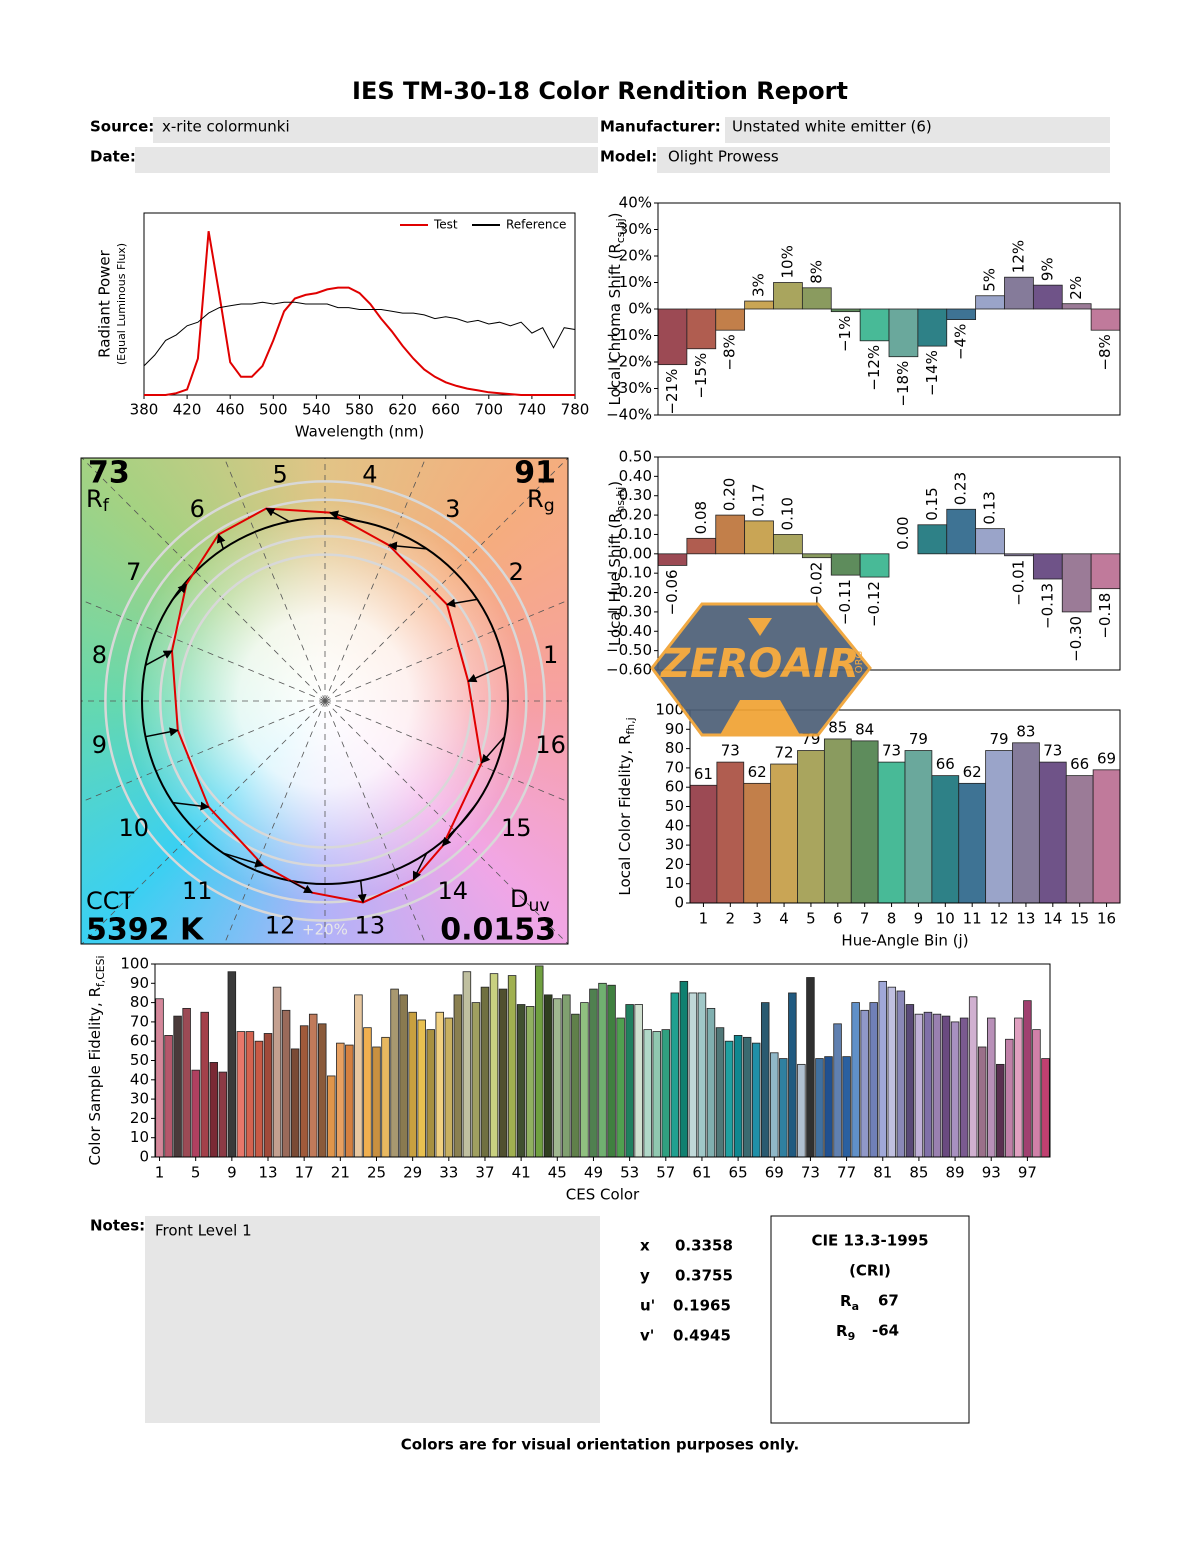 Image resolution: width=1200 pixels, height=1550 pixels. Describe the element at coordinates (837, 727) in the screenshot. I see `value-label: 85` at that location.